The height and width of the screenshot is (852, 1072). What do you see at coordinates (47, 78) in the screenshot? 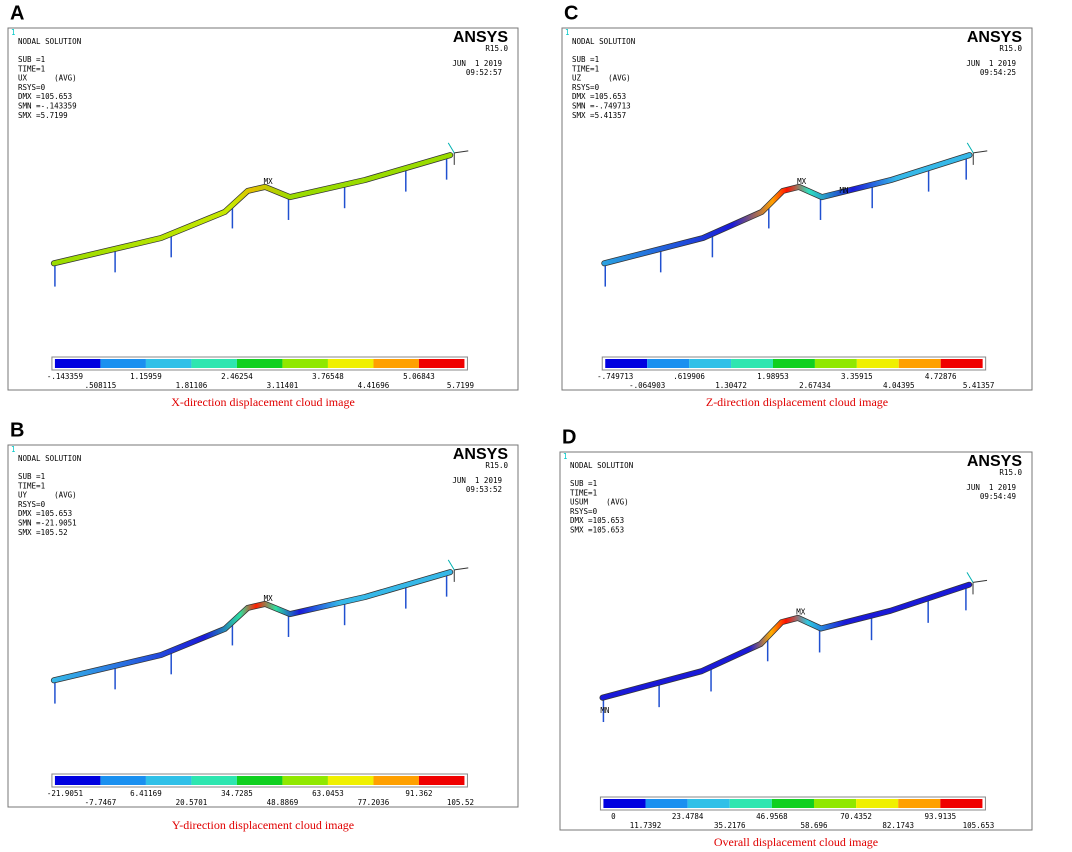
I see `header-line: UX (AVG)` at bounding box center [47, 78].